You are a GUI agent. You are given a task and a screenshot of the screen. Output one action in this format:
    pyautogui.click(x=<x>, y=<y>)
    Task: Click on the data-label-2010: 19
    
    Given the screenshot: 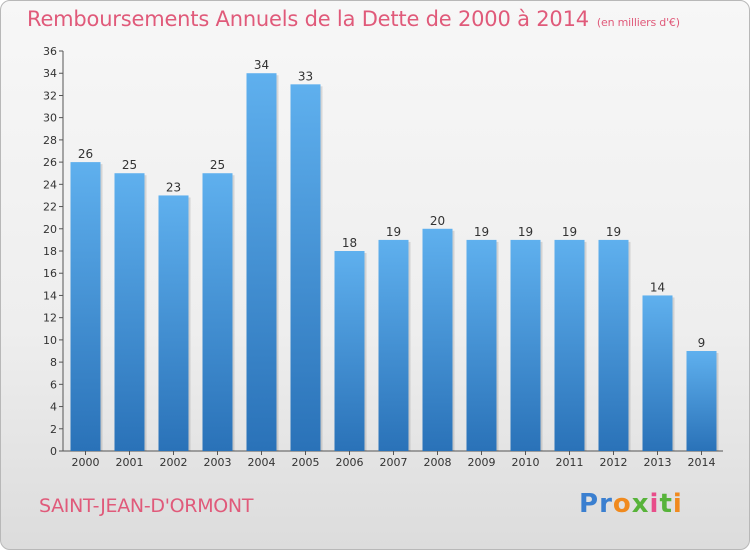 What is the action you would take?
    pyautogui.click(x=525, y=232)
    